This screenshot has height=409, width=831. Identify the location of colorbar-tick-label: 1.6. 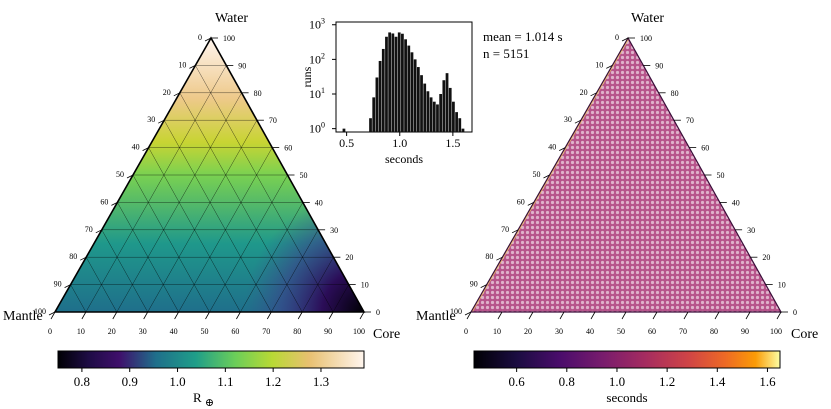
(767, 381).